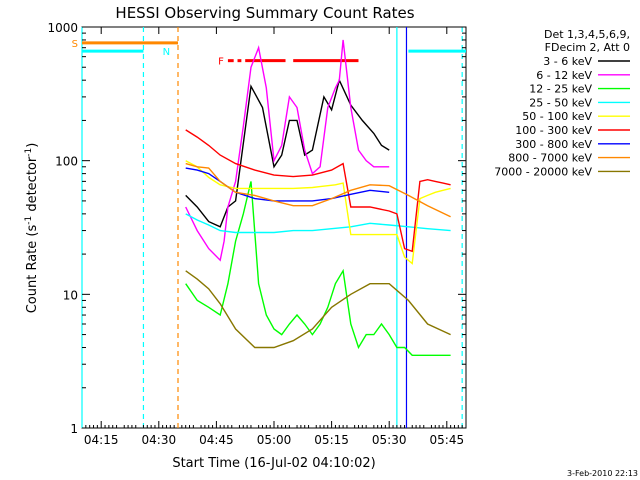 This screenshot has height=480, width=640. Describe the element at coordinates (101, 440) in the screenshot. I see `x-tick-label: 04:15` at that location.